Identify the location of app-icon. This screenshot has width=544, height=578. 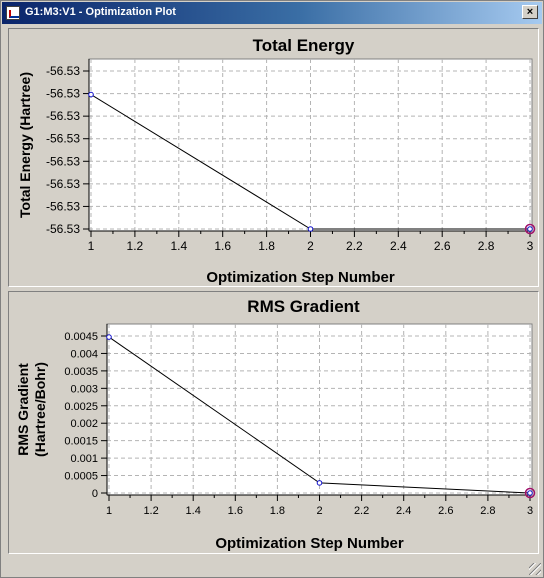
(13, 13).